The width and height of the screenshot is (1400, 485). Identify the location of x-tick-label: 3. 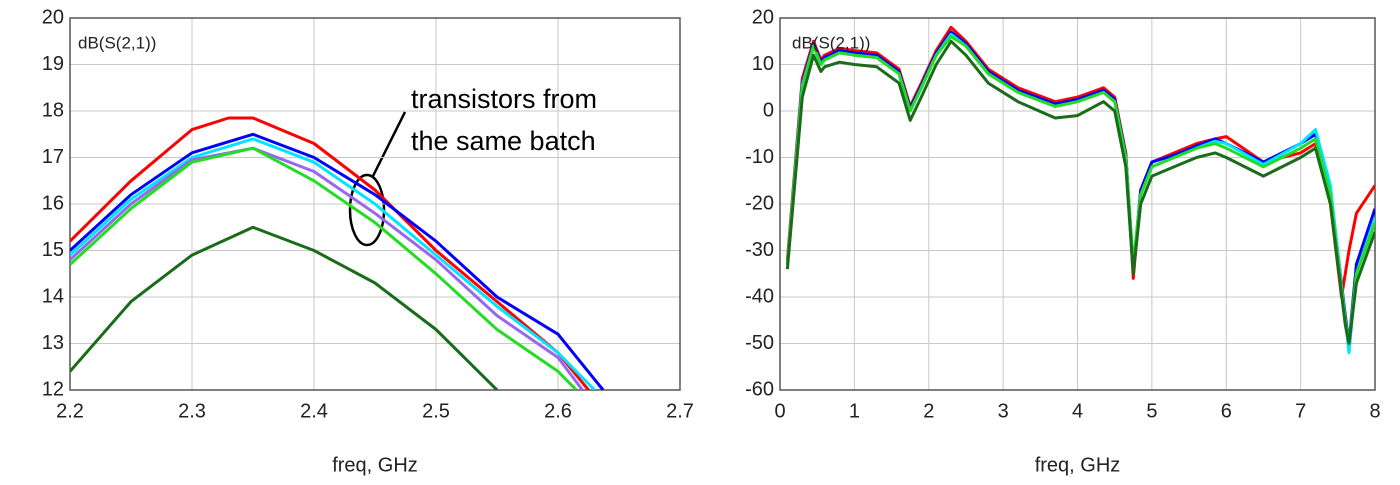
(1003, 411).